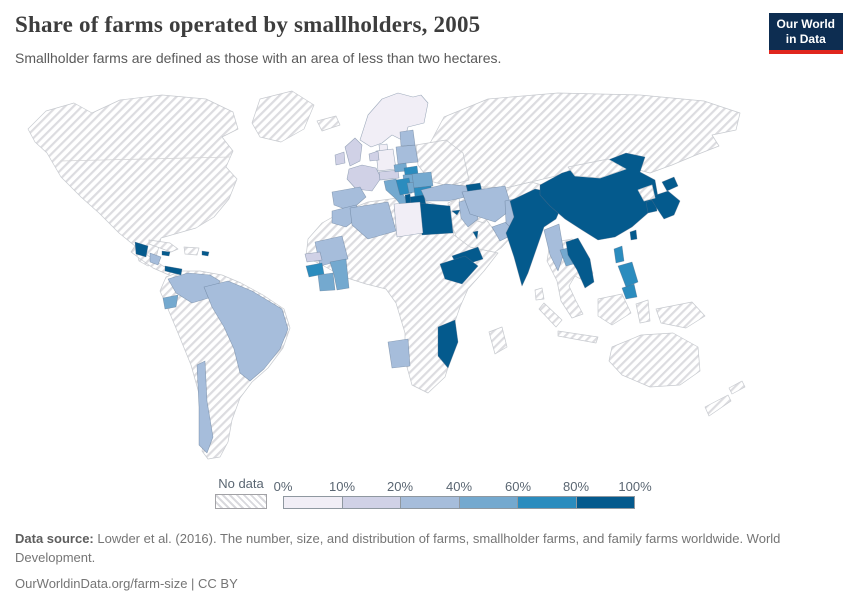 Image resolution: width=850 pixels, height=600 pixels. I want to click on country-nicaragua, so click(155, 259).